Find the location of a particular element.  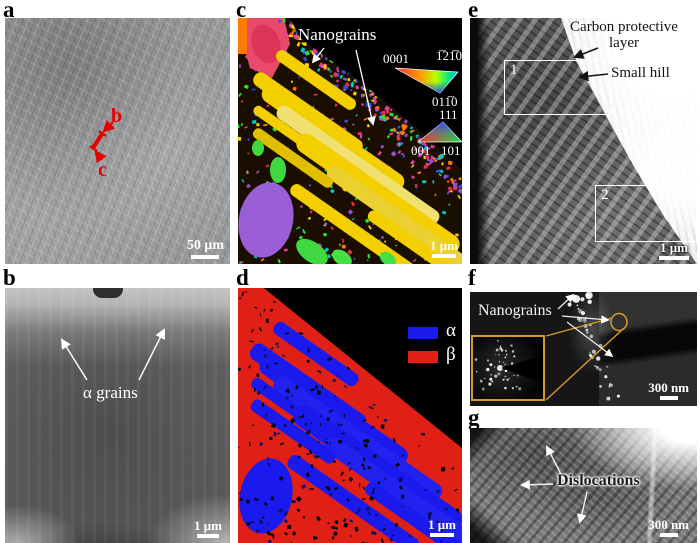

panel-e-arrows is located at coordinates (591, 64).